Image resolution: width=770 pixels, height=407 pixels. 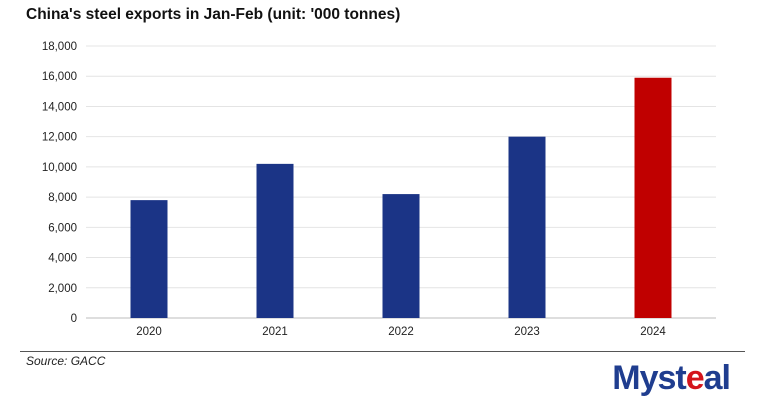 What do you see at coordinates (717, 378) in the screenshot?
I see `logo-text-rest: al` at bounding box center [717, 378].